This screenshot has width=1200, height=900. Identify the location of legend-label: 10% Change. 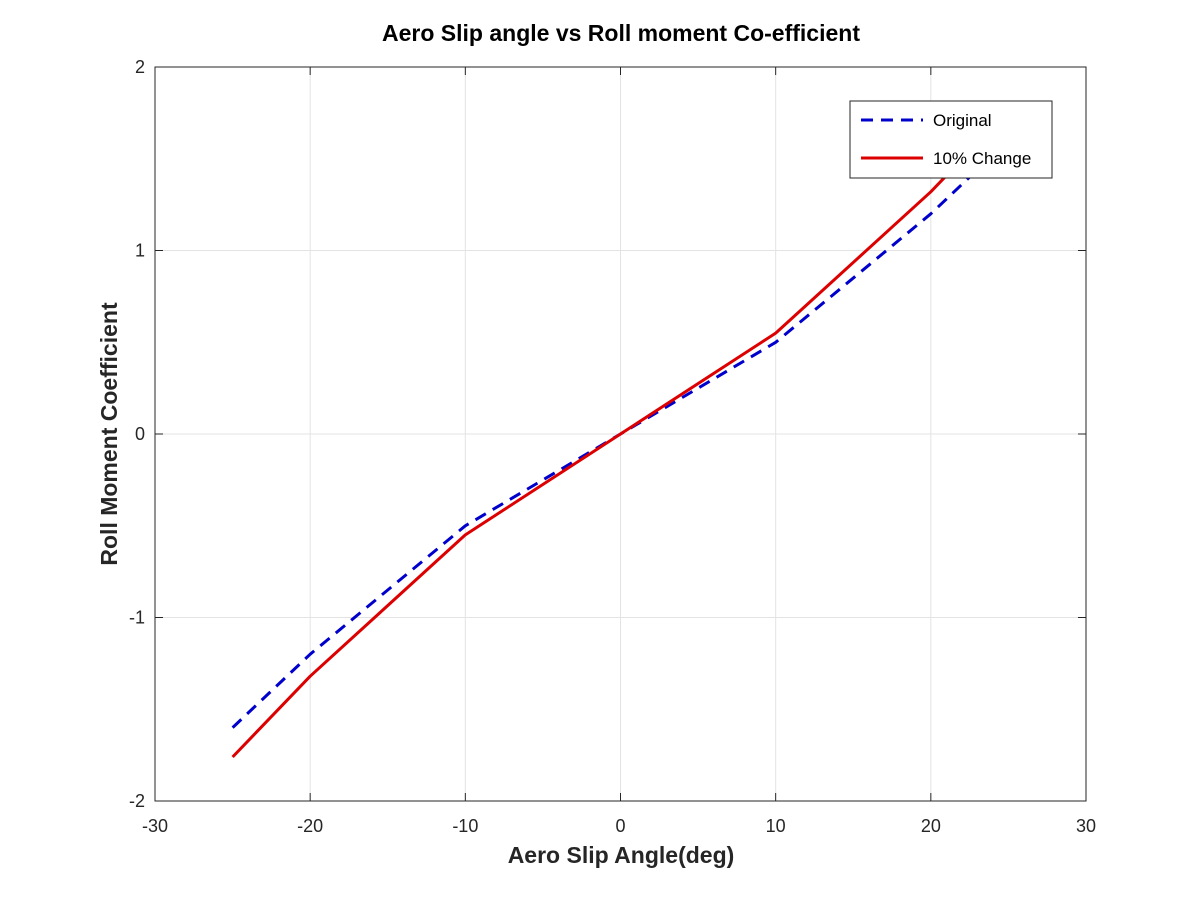
(982, 158).